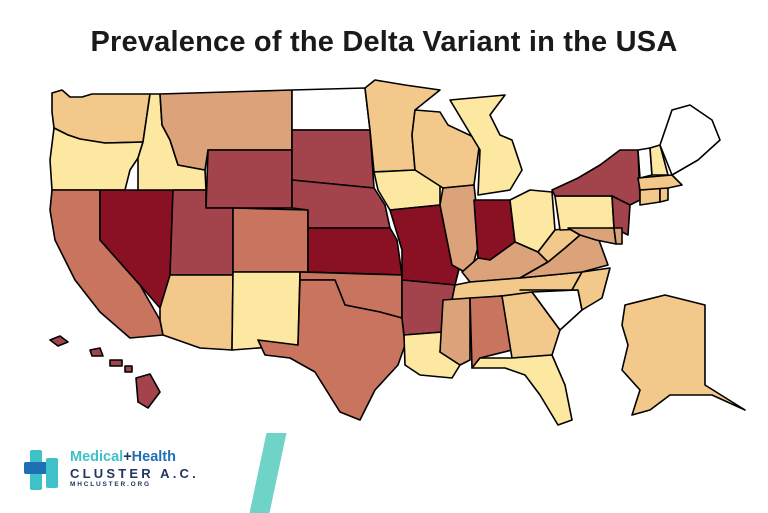 This screenshot has height=513, width=768. What do you see at coordinates (455, 331) in the screenshot?
I see `state-MS` at bounding box center [455, 331].